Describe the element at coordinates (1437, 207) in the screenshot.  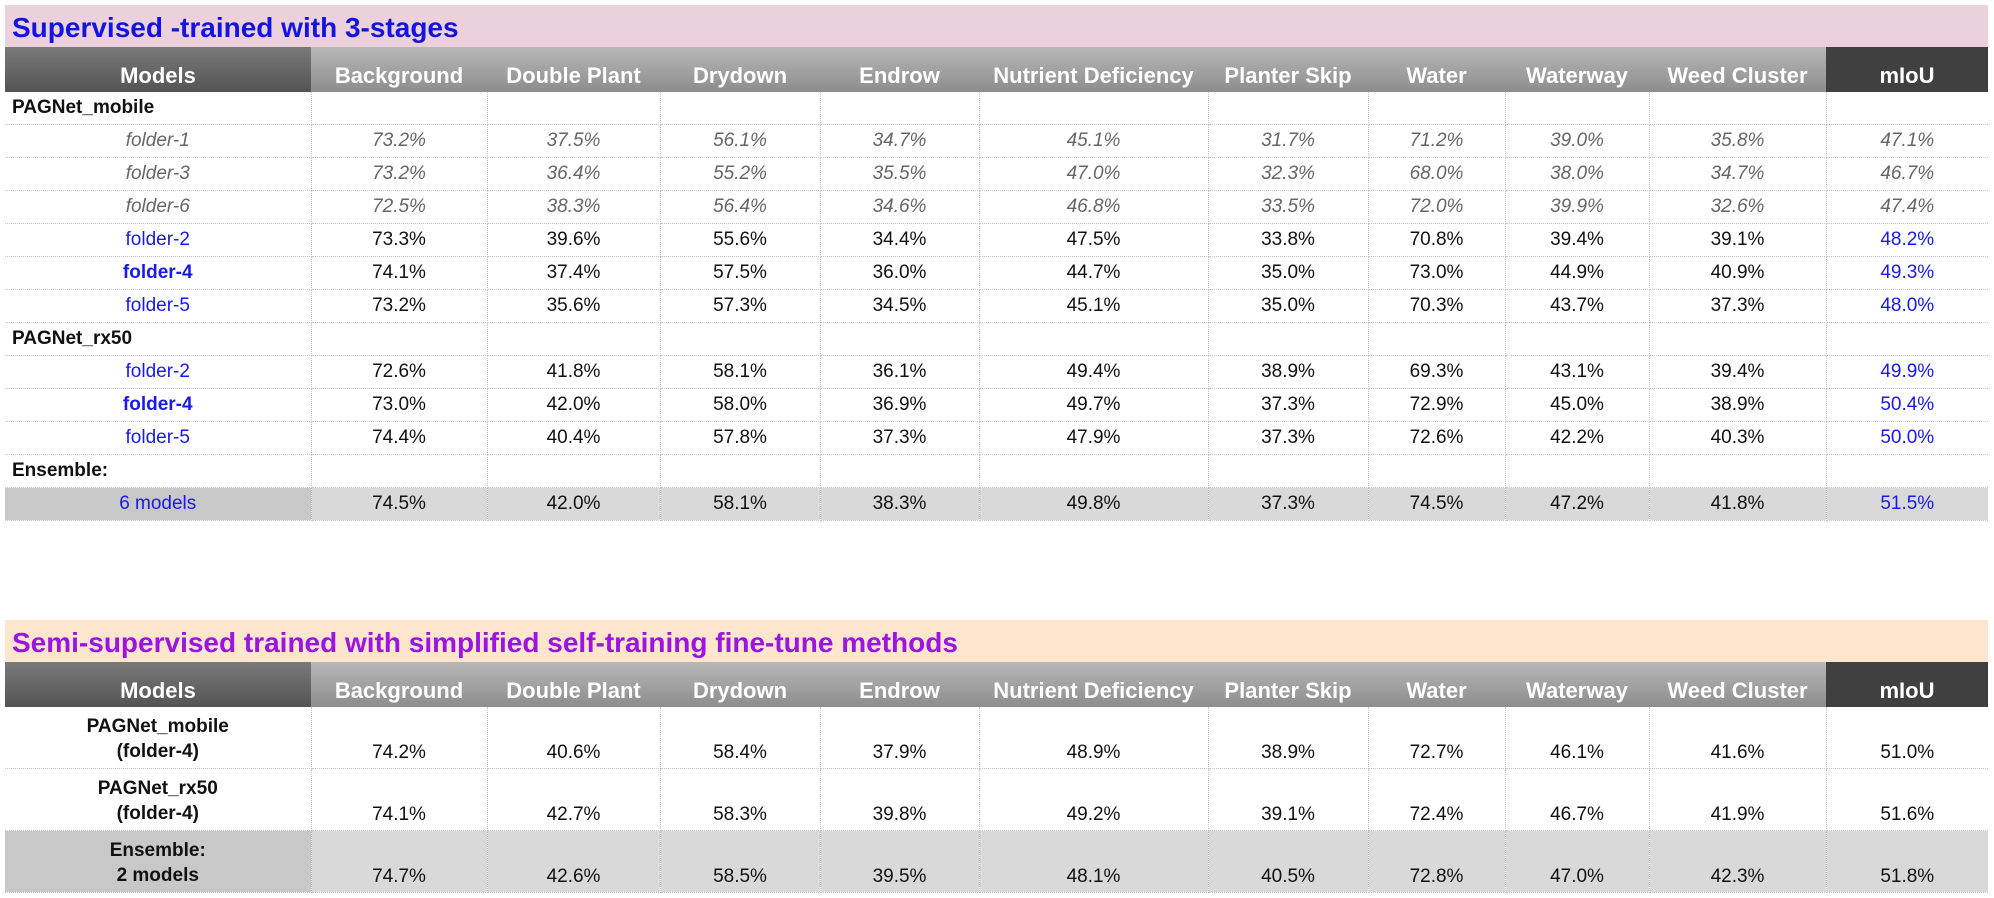
I see `value-cell: 72.0%` at that location.